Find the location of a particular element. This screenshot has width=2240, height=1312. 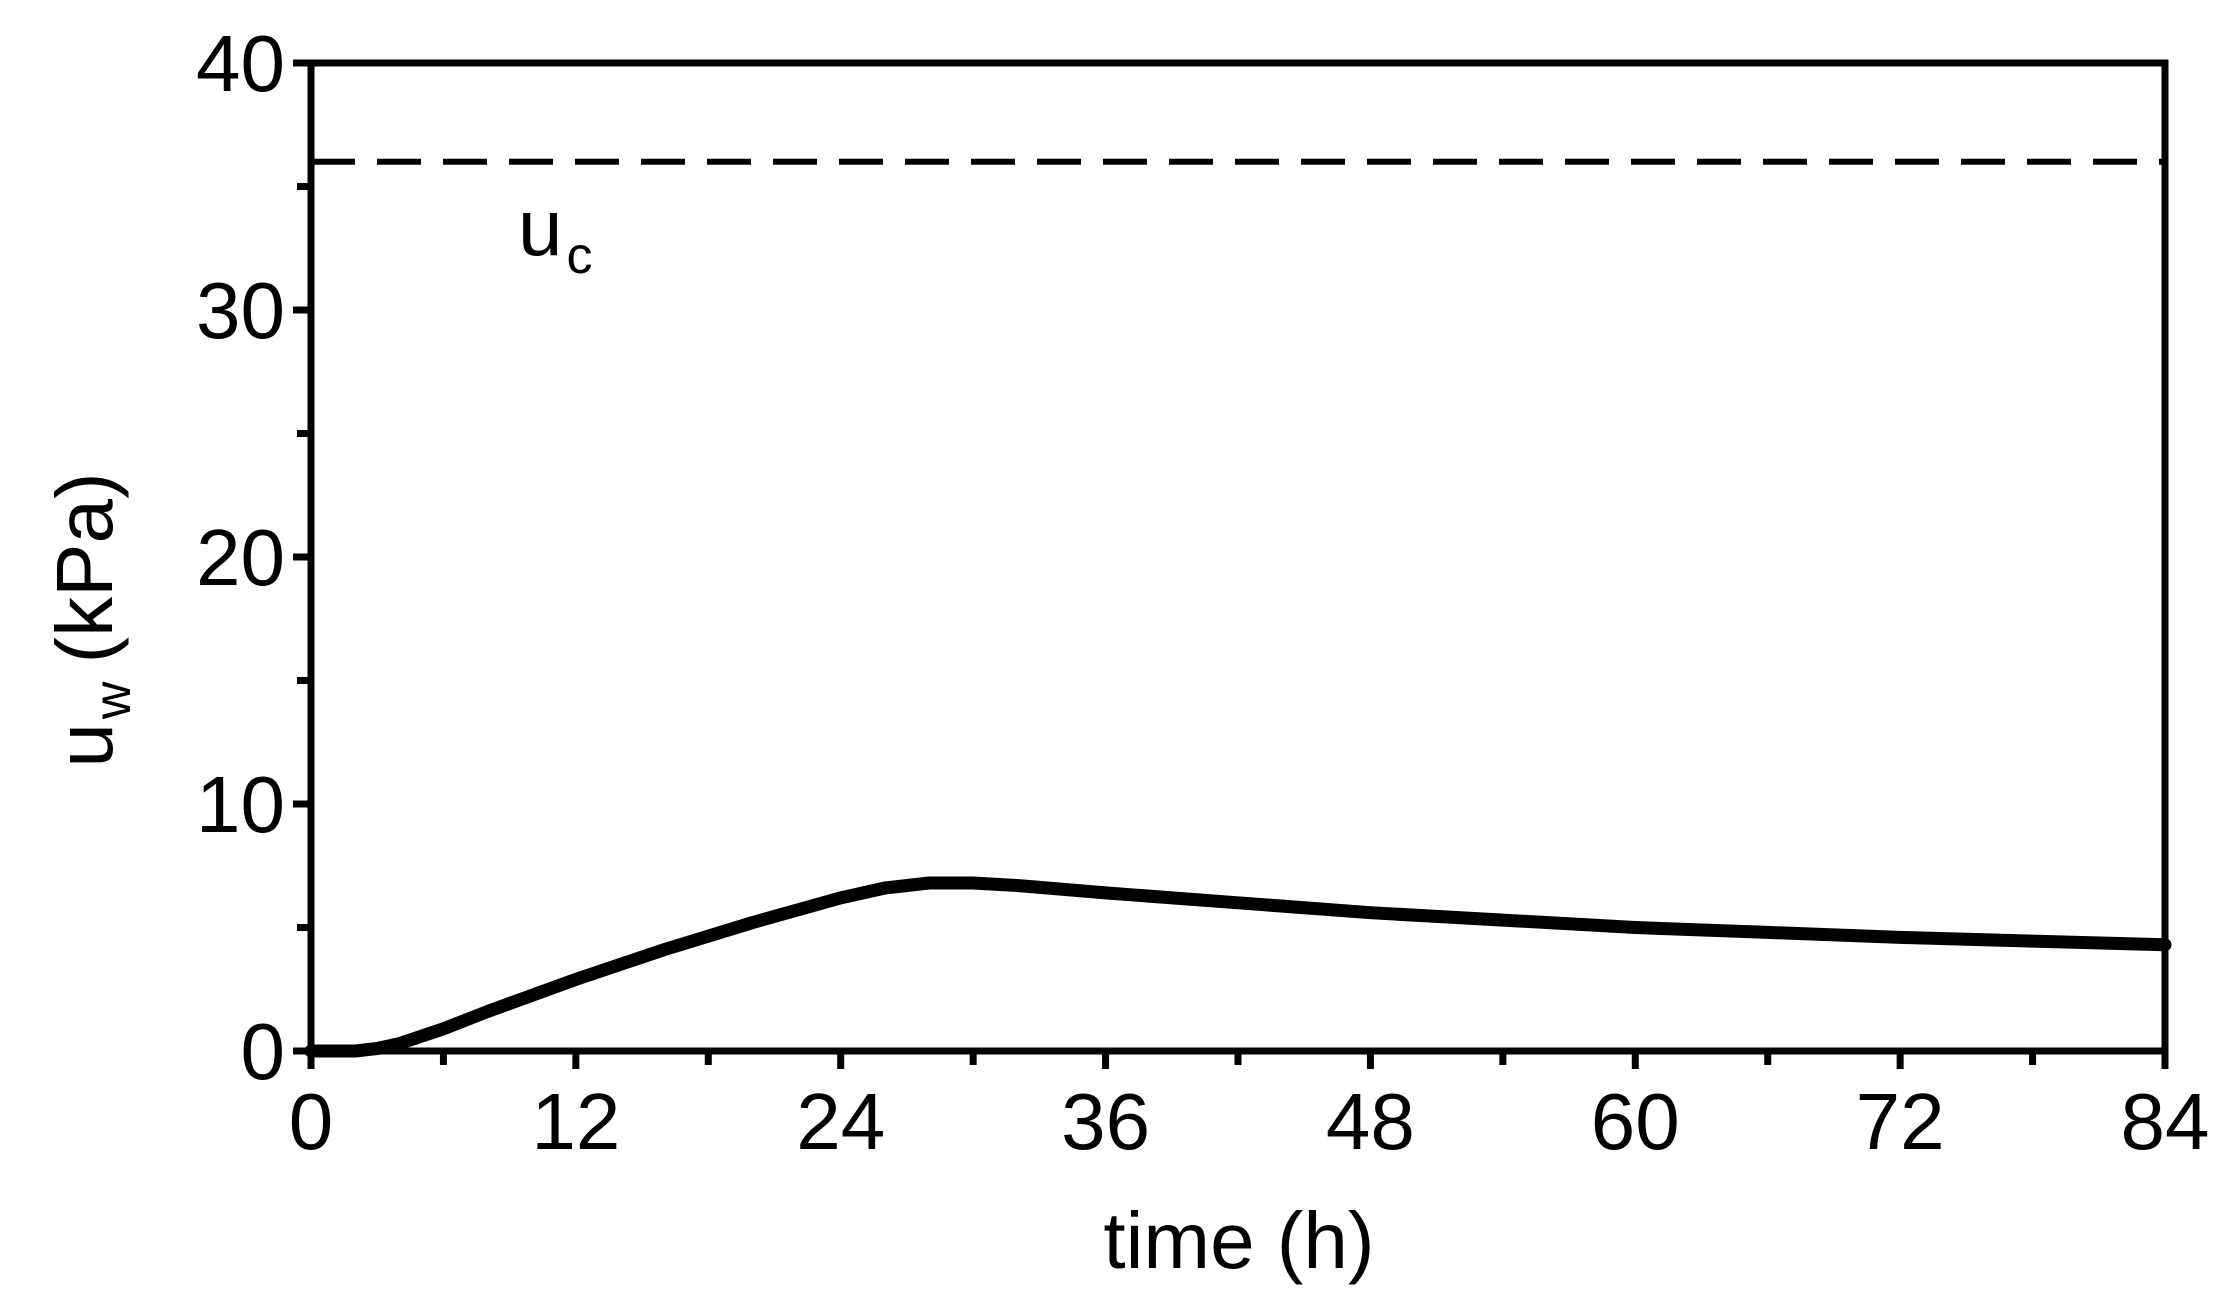

x-tick-label: 24 is located at coordinates (840, 1121).